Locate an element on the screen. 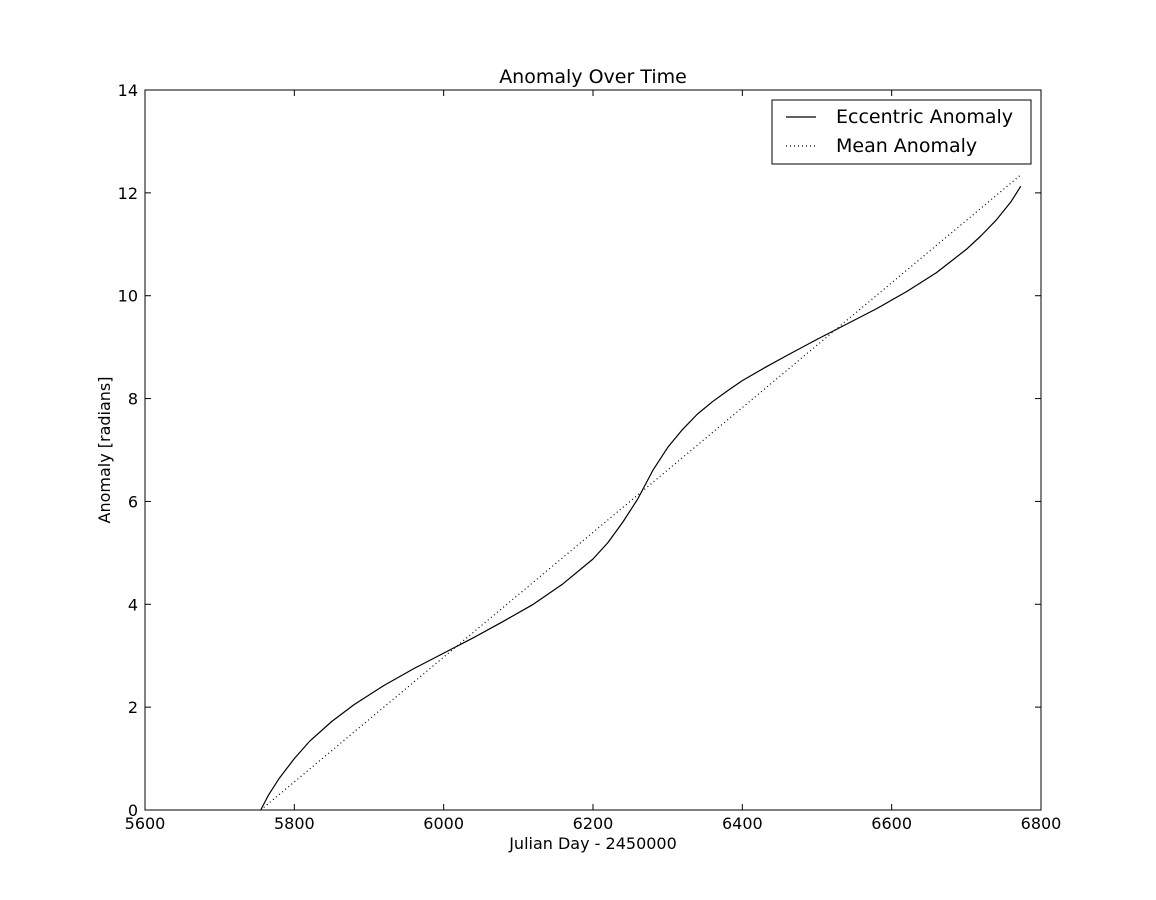 The height and width of the screenshot is (900, 1156). x-tick-label: 6000 is located at coordinates (443, 823).